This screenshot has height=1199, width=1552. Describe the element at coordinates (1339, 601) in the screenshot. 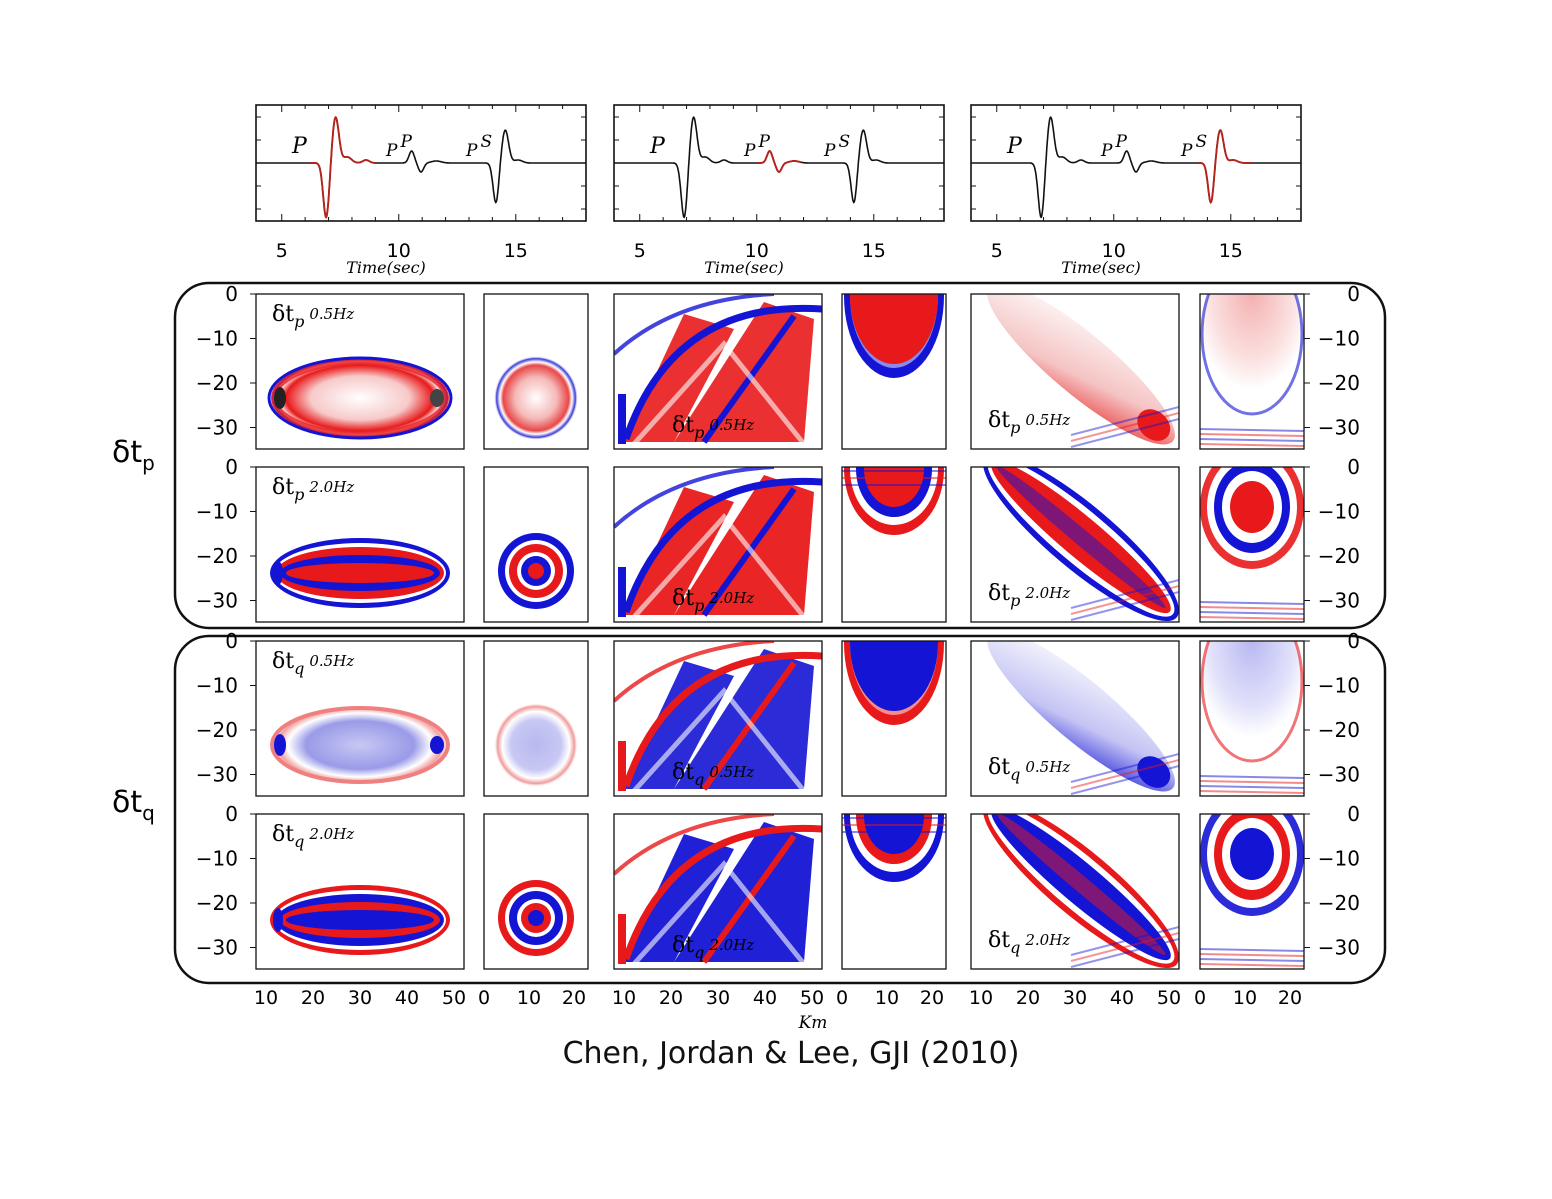

I see `depth-tick-right: −30` at that location.